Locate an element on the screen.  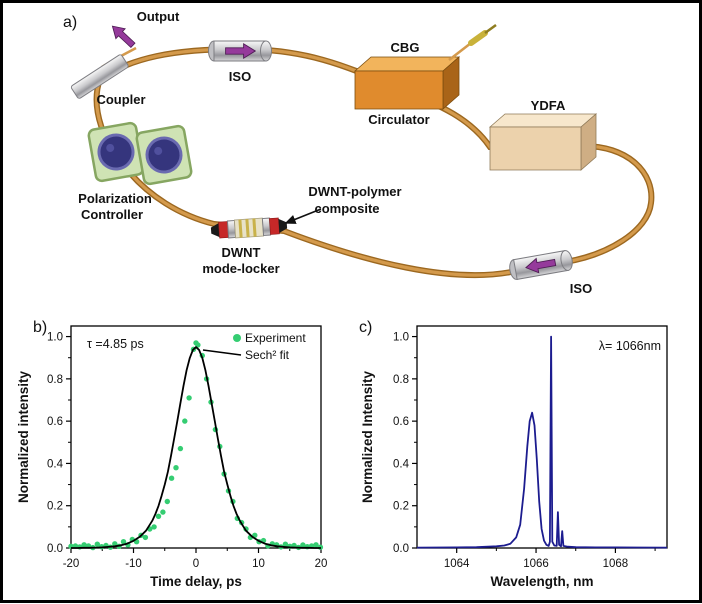
polarization-controller is located at coordinates (140, 153).